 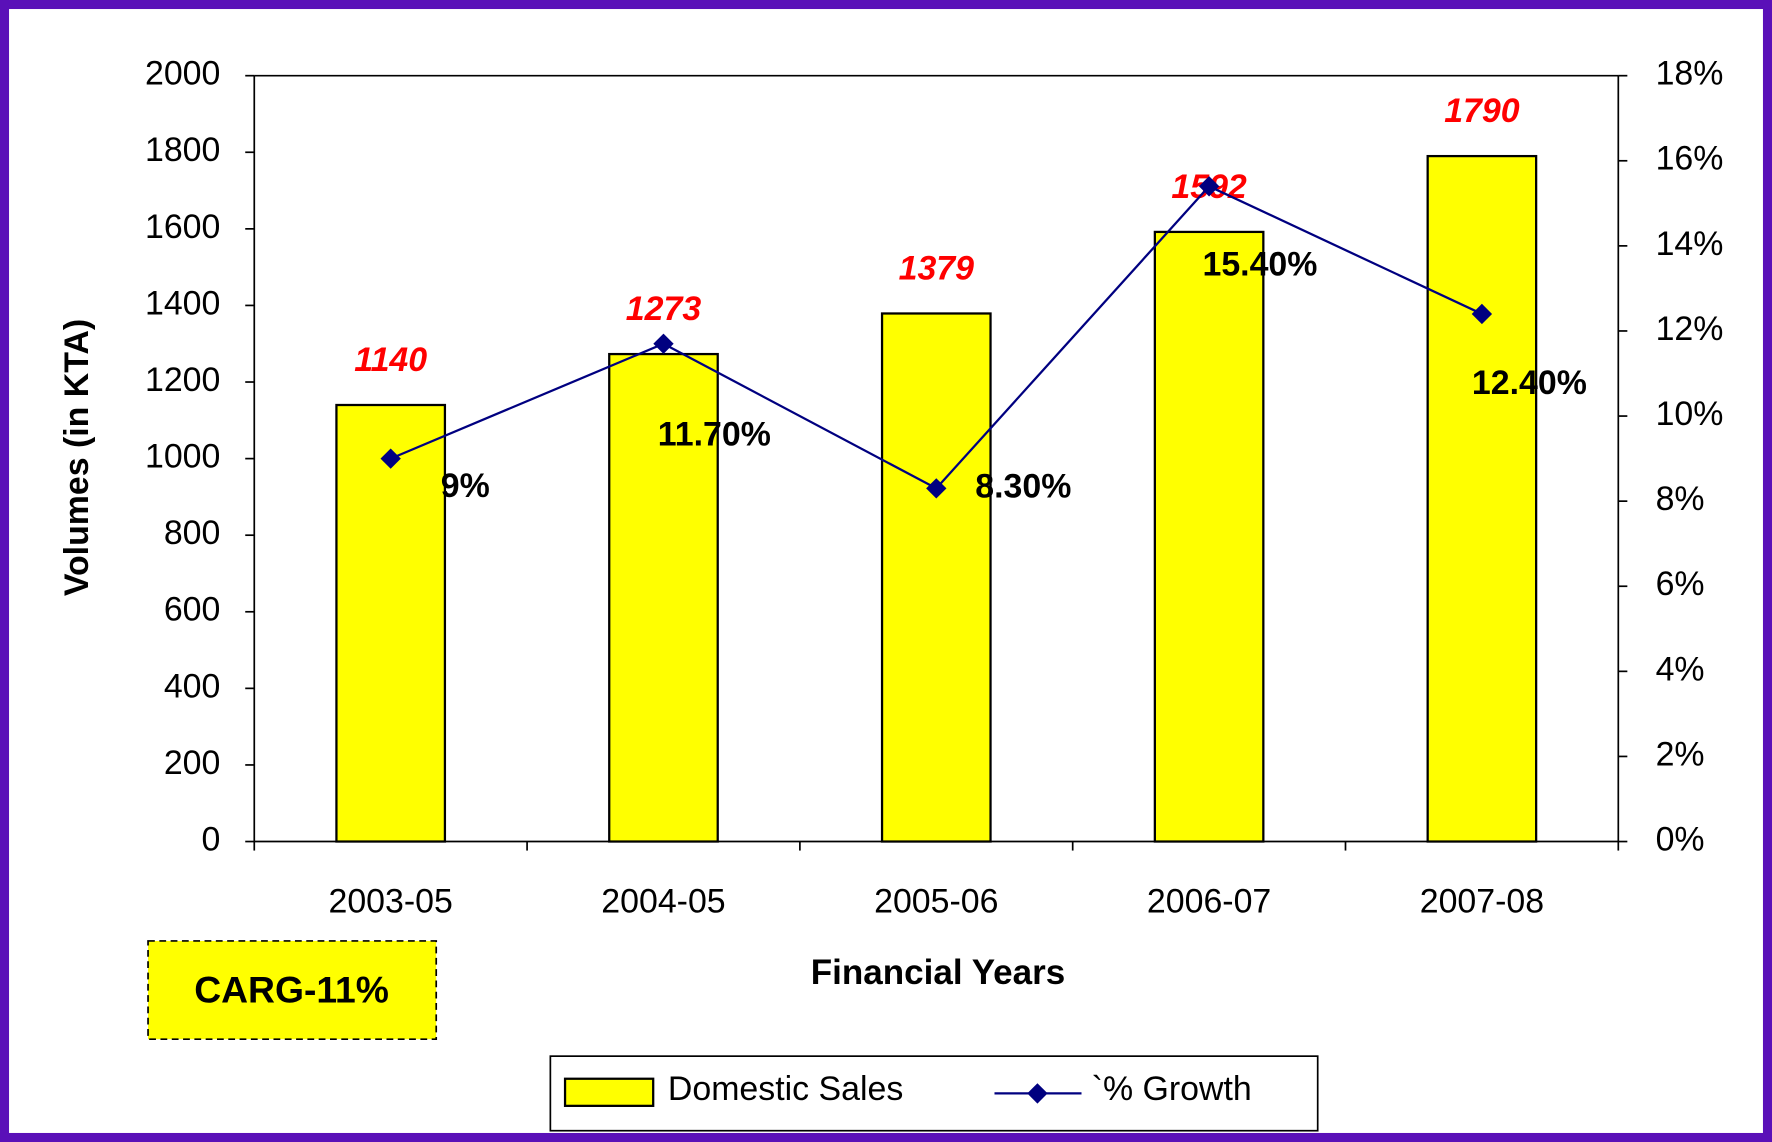 I want to click on y-tick-label: 1000, so click(x=182, y=457).